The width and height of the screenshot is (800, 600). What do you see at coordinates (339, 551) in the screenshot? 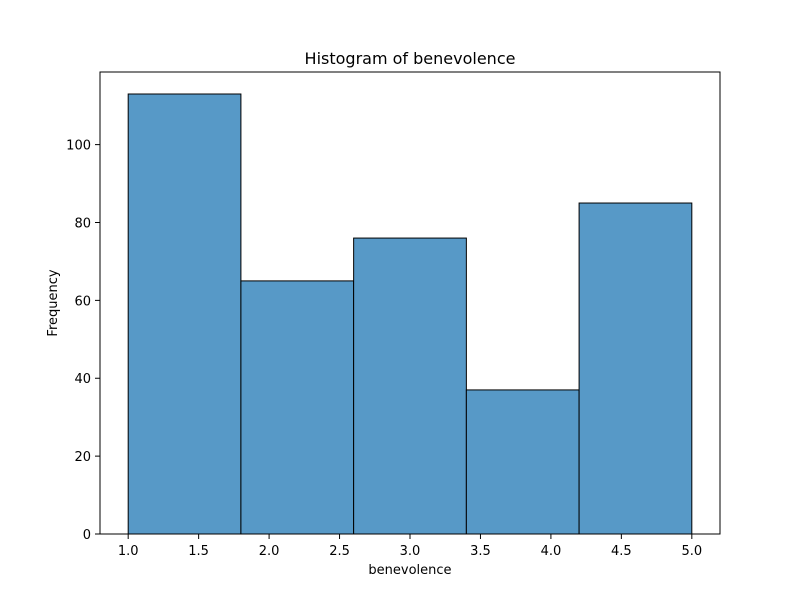
I see `x-tick-label-3: 2.5` at bounding box center [339, 551].